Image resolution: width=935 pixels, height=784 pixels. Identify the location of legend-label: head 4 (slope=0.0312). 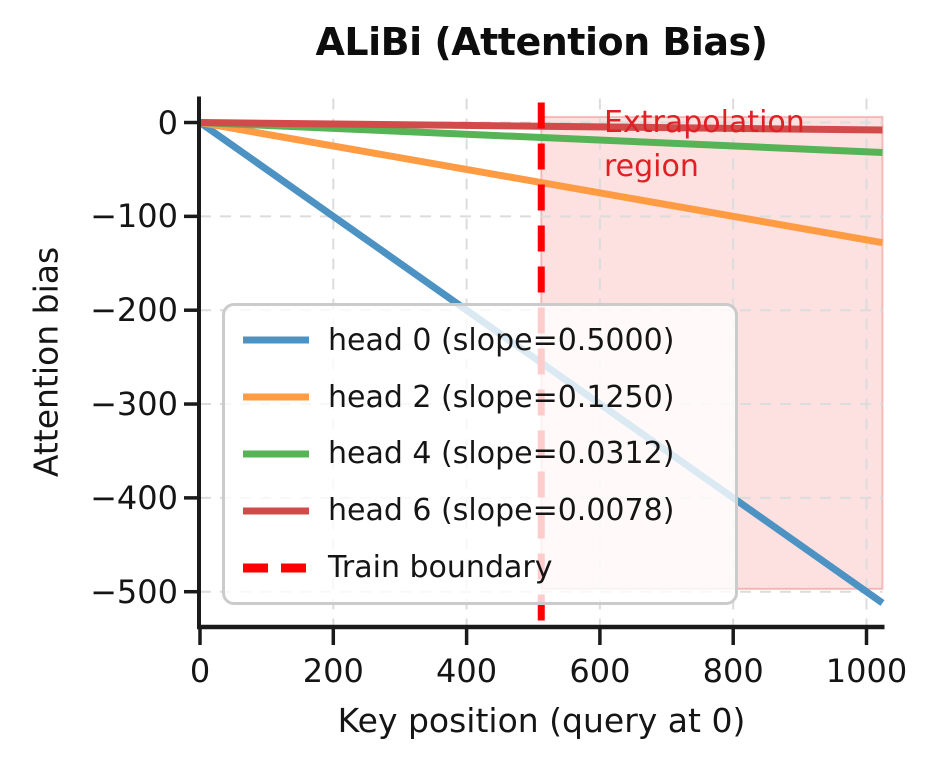
(501, 454).